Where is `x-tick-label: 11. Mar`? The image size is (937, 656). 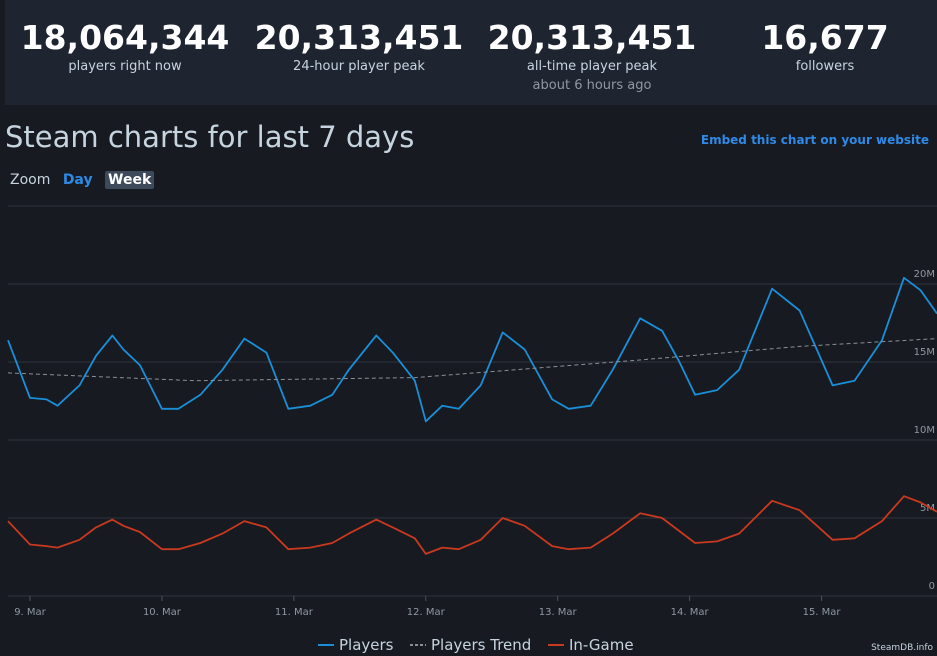 x-tick-label: 11. Mar is located at coordinates (294, 612).